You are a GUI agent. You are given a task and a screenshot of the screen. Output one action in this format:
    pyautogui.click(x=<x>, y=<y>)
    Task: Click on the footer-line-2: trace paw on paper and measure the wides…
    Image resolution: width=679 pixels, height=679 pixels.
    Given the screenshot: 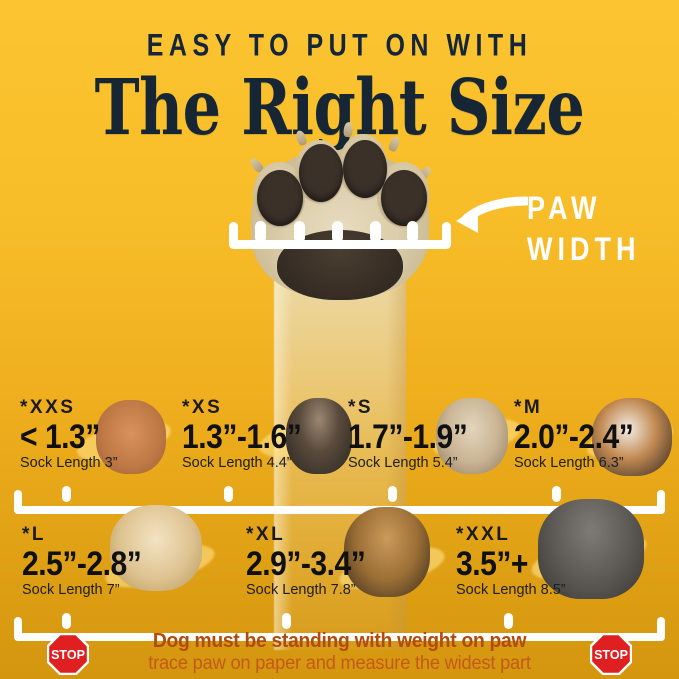 What is the action you would take?
    pyautogui.click(x=339, y=663)
    